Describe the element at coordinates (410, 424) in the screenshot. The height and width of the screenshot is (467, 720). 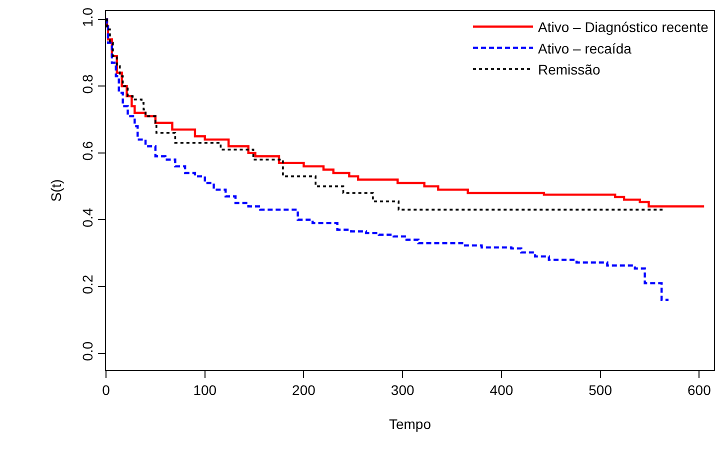
I see `x-axis-title: Tempo` at that location.